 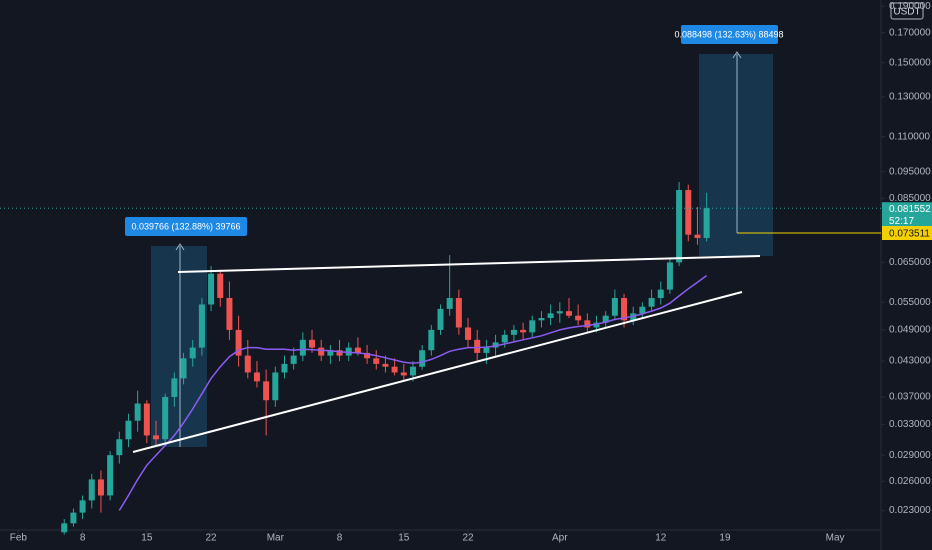 What do you see at coordinates (910, 424) in the screenshot?
I see `y-tick-label: 0.033000` at bounding box center [910, 424].